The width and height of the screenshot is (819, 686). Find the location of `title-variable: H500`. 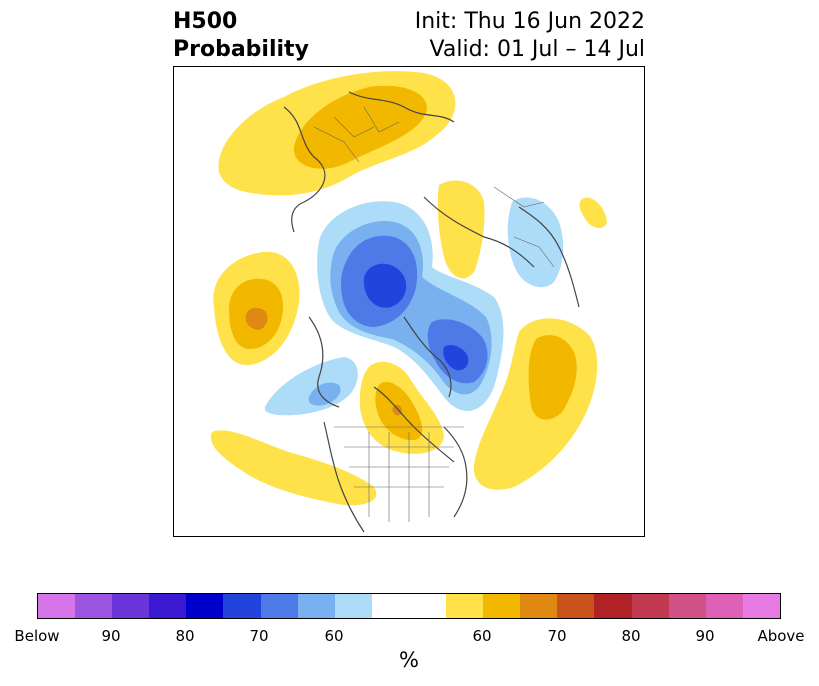

title-variable: H500 is located at coordinates (205, 21).